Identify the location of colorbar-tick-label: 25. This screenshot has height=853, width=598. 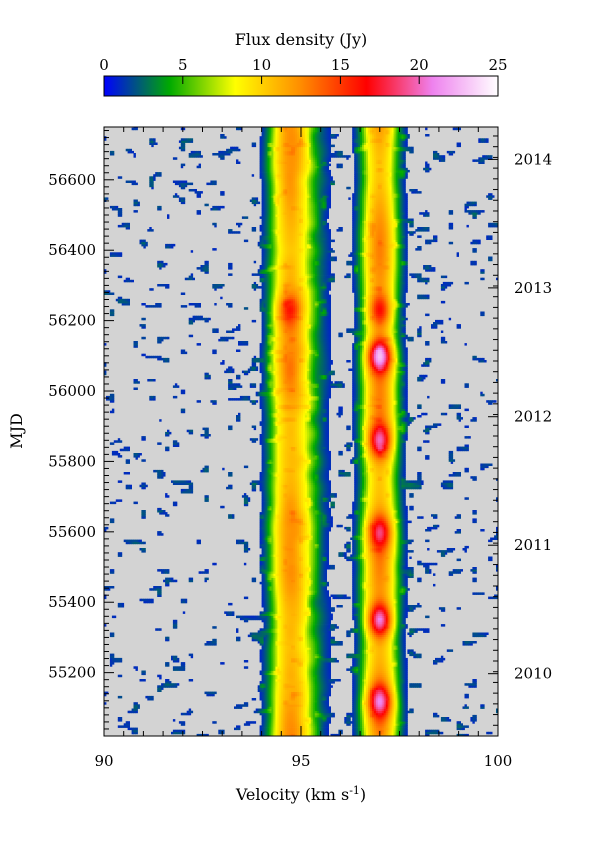
(497, 65).